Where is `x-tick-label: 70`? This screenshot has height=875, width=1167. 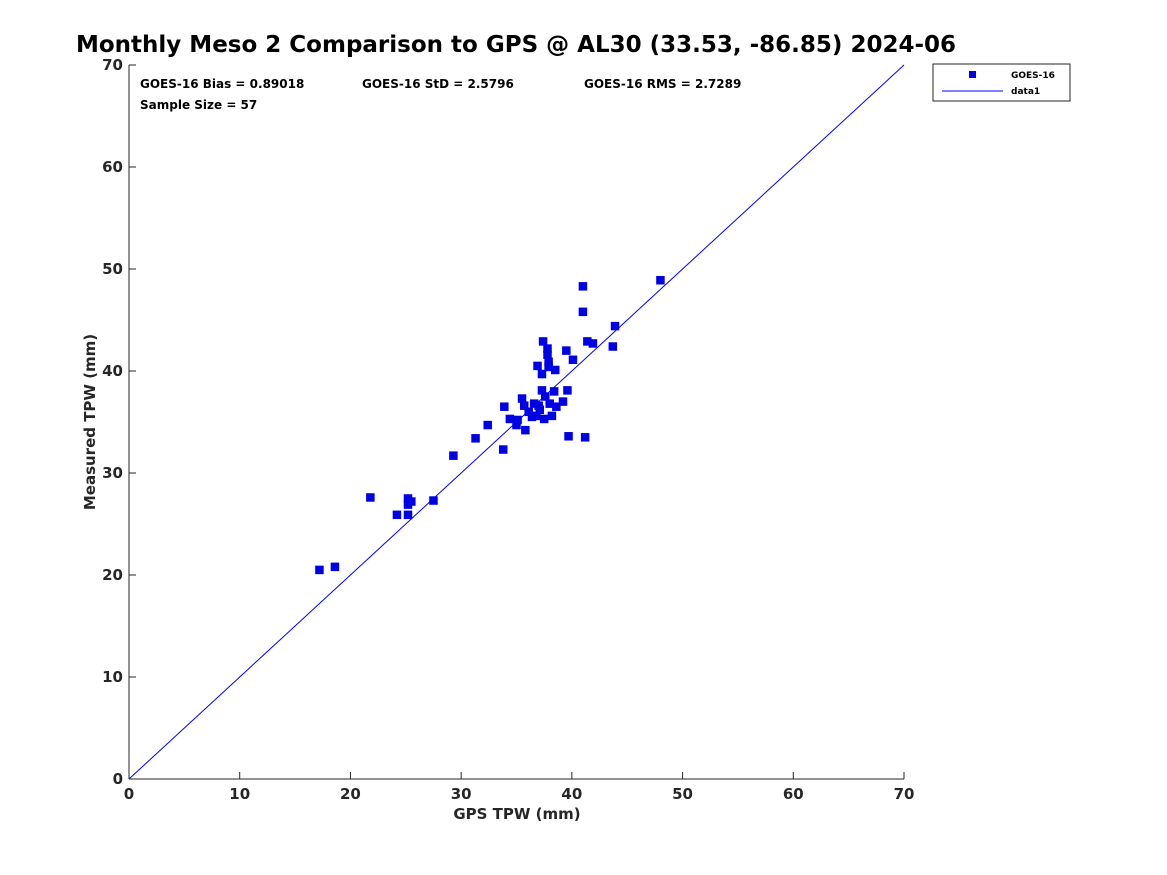
x-tick-label: 70 is located at coordinates (904, 794).